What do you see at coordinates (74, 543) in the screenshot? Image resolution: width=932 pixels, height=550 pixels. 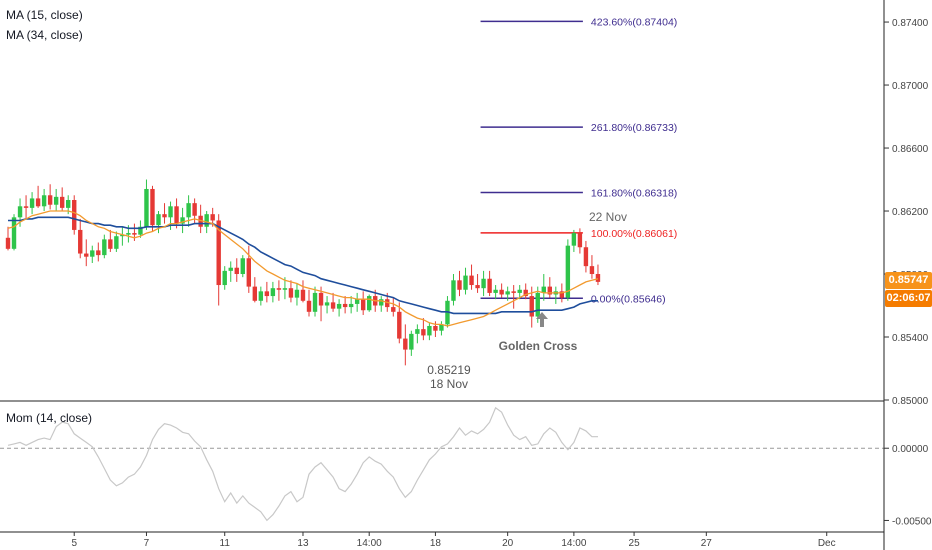 I see `time-tick-label: 5` at bounding box center [74, 543].